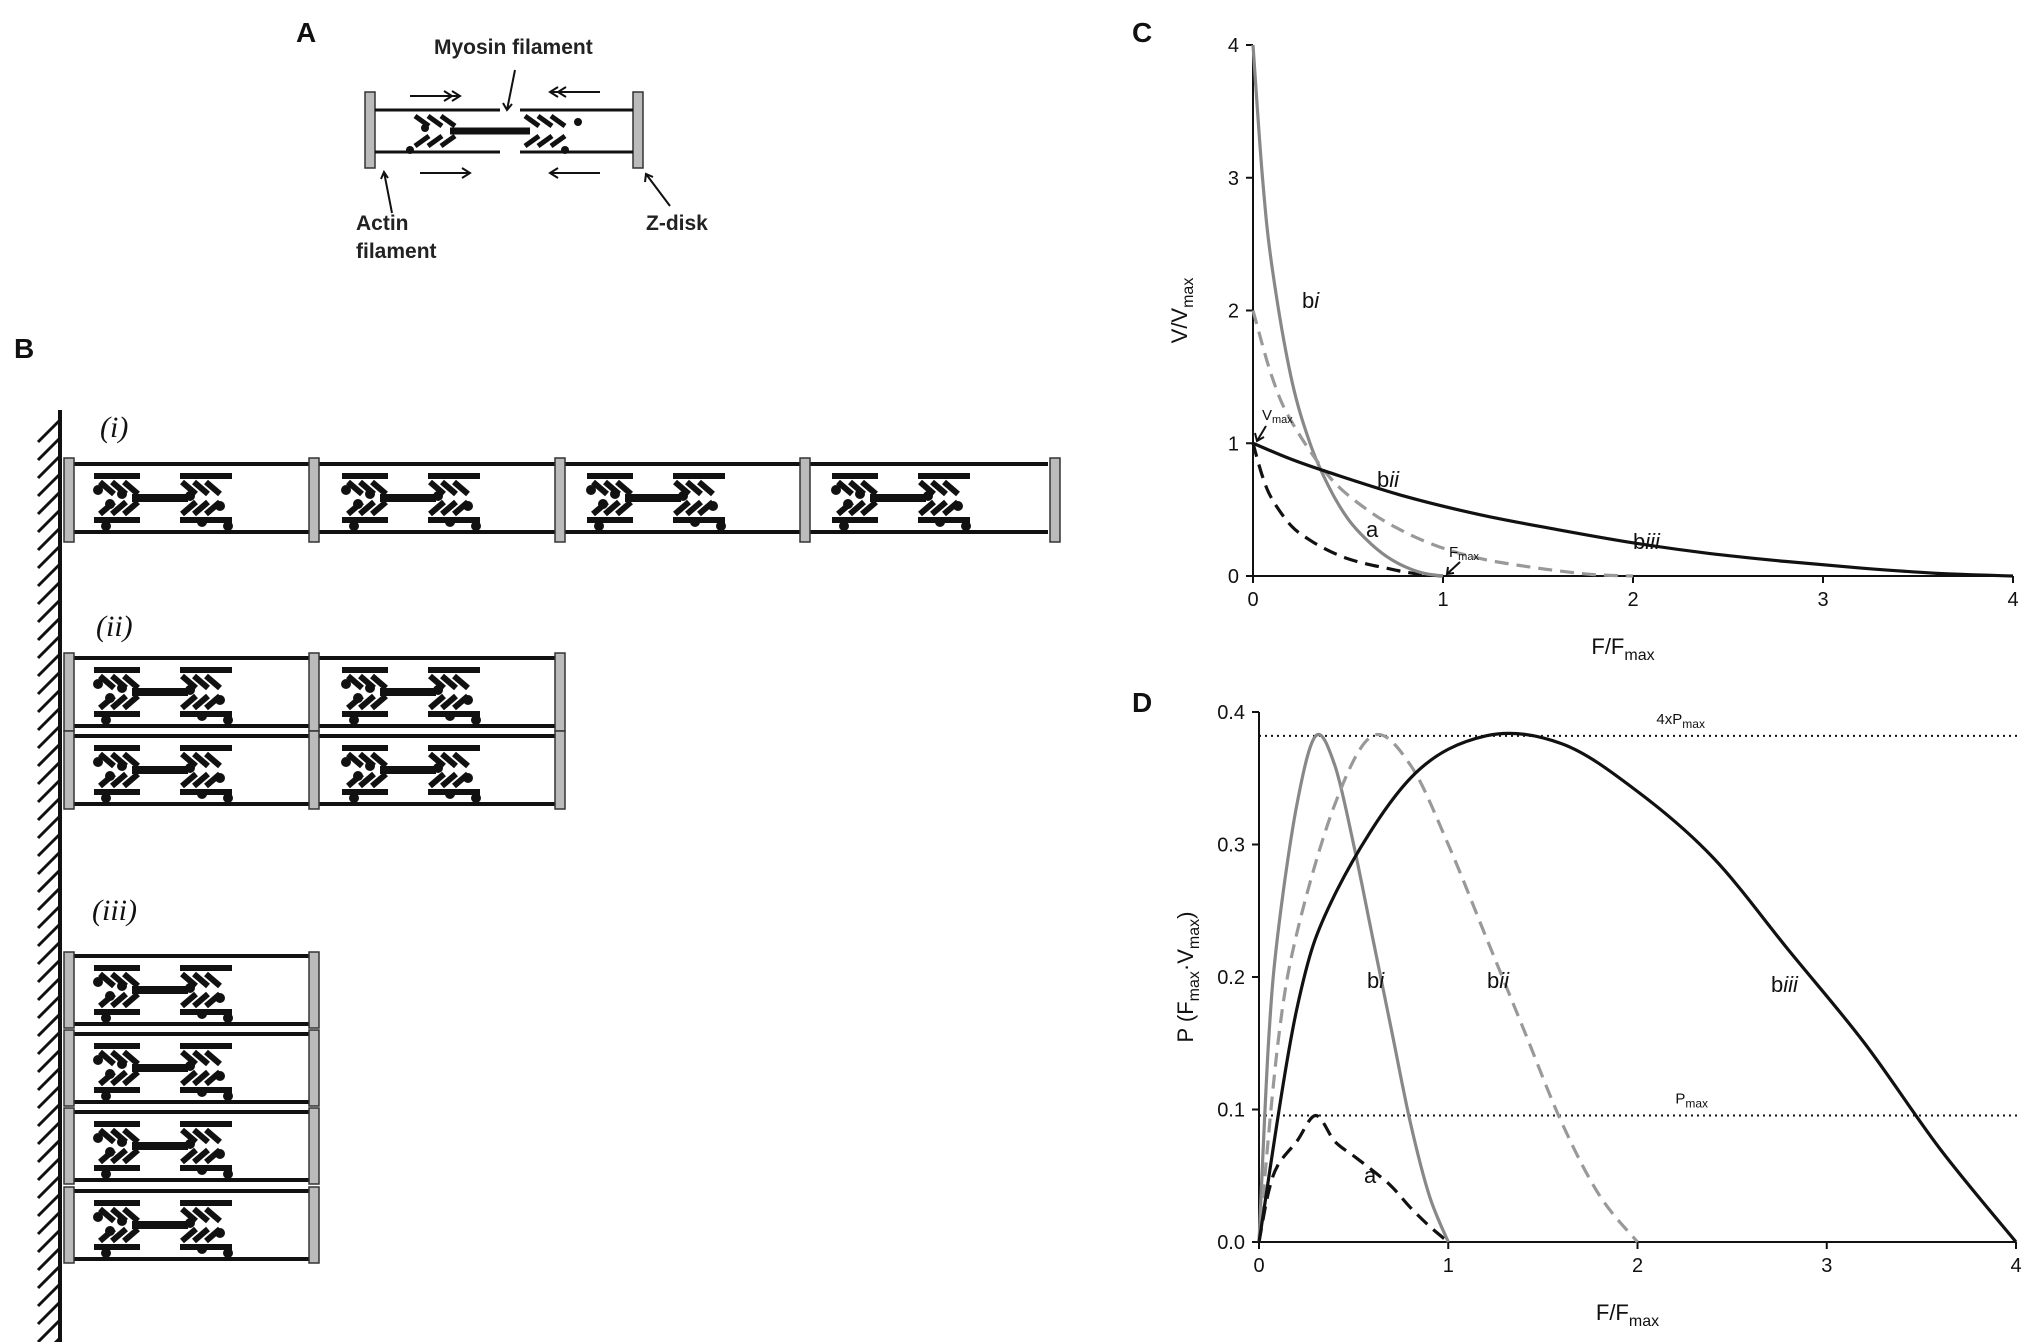 Image resolution: width=2033 pixels, height=1342 pixels. I want to click on vmax-annotation: Vmax, so click(1277, 416).